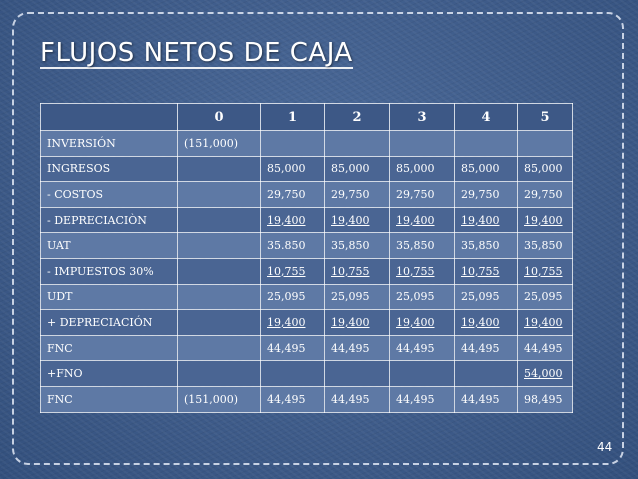 The width and height of the screenshot is (638, 479). What do you see at coordinates (486, 271) in the screenshot?
I see `cell-year-4: 10,755` at bounding box center [486, 271].